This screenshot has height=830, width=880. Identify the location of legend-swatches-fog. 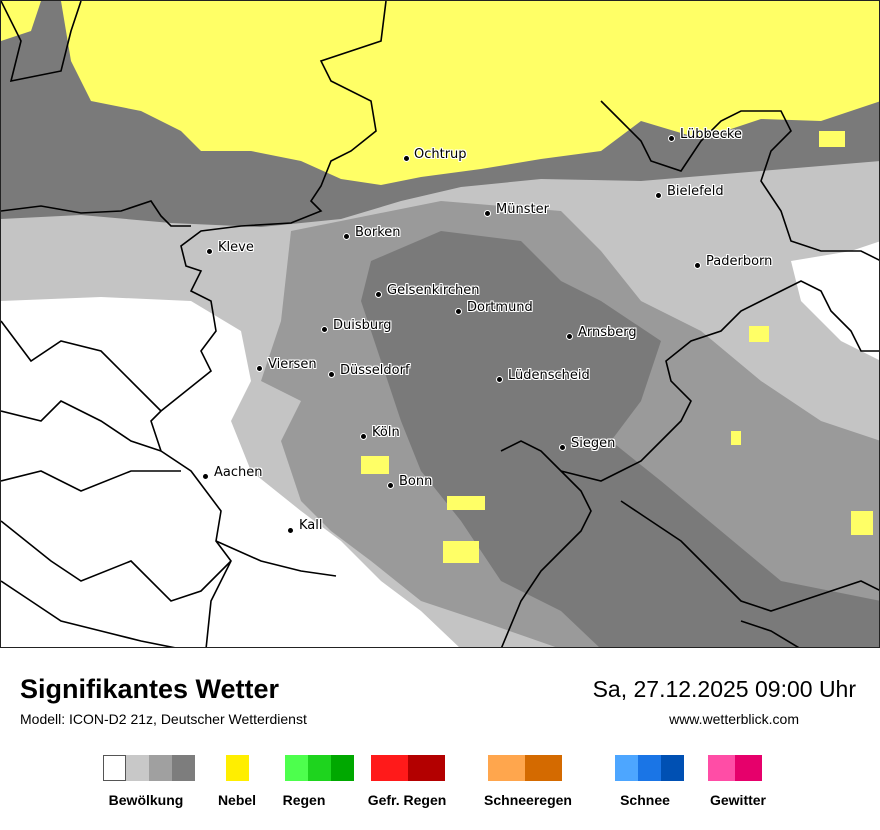
(237, 768).